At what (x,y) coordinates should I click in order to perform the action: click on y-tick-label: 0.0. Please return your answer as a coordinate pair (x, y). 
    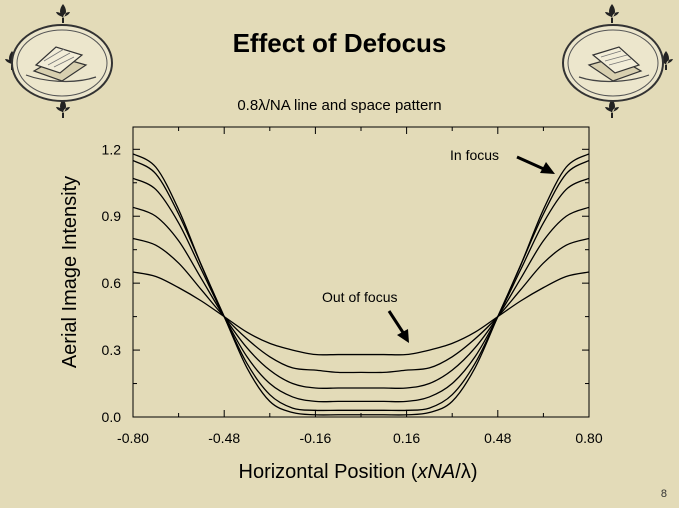
    Looking at the image, I should click on (112, 417).